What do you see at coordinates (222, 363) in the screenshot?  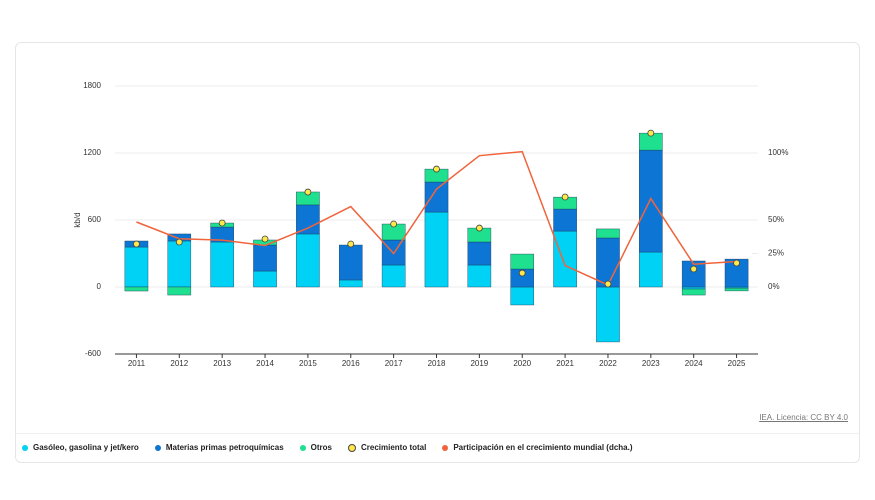 I see `x-tick-label: 2013` at bounding box center [222, 363].